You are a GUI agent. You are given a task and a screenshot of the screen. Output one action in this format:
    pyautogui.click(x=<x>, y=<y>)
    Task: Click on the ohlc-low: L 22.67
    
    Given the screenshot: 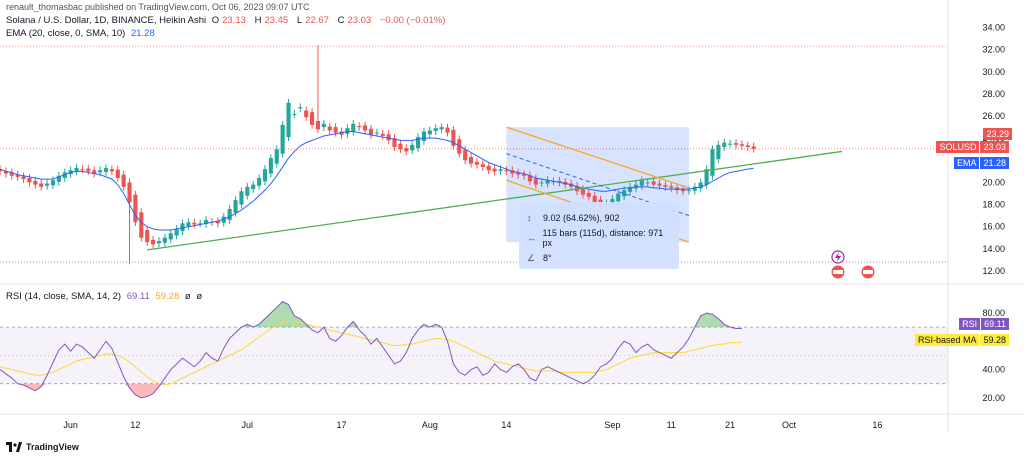 What is the action you would take?
    pyautogui.click(x=312, y=20)
    